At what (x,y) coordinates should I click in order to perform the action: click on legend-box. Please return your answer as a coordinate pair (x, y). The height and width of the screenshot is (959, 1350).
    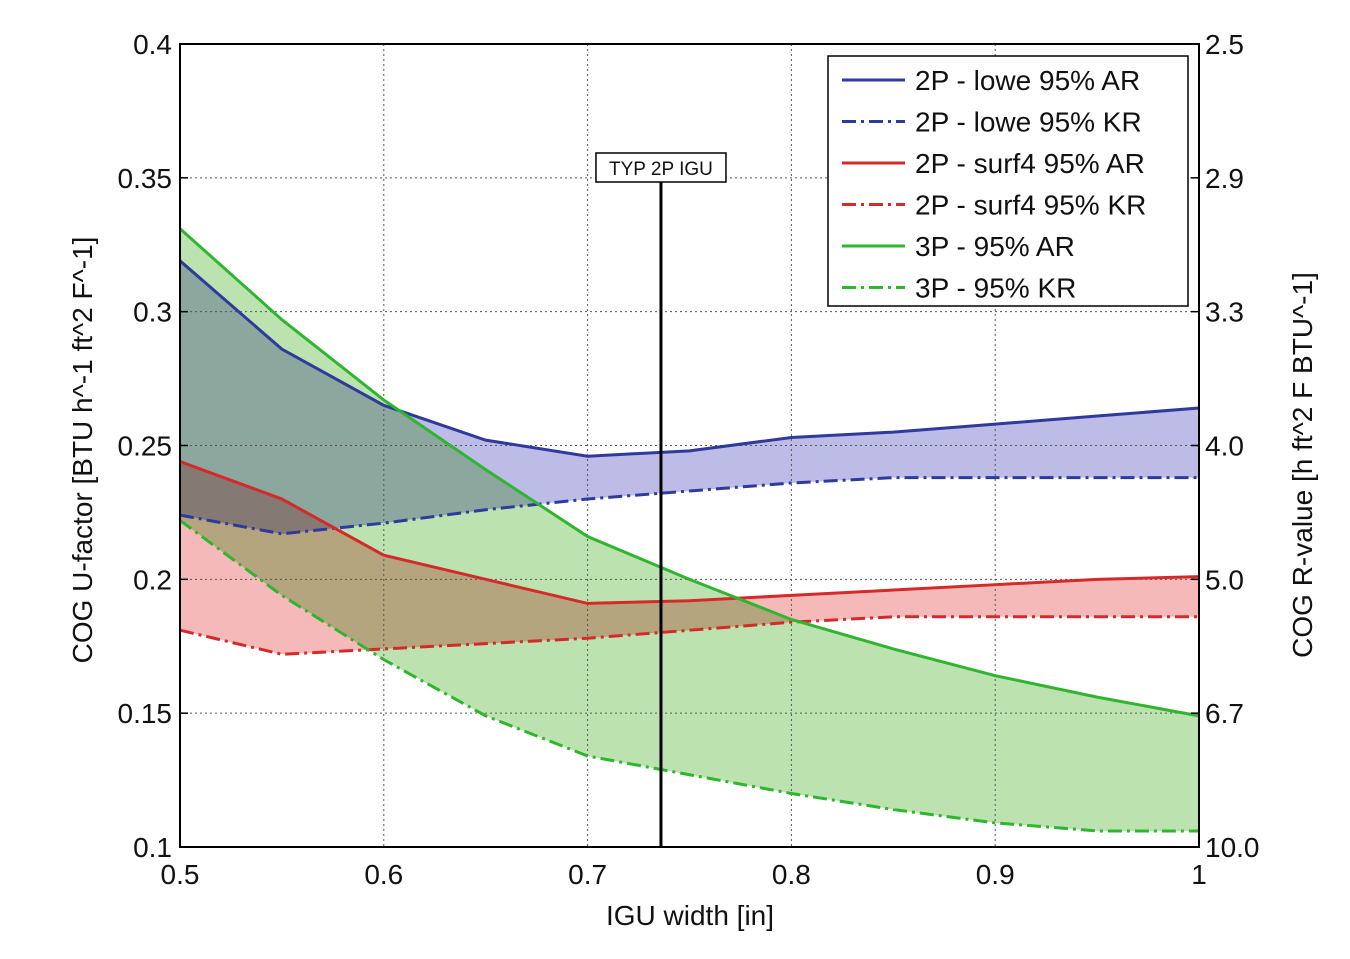
    Looking at the image, I should click on (1008, 181).